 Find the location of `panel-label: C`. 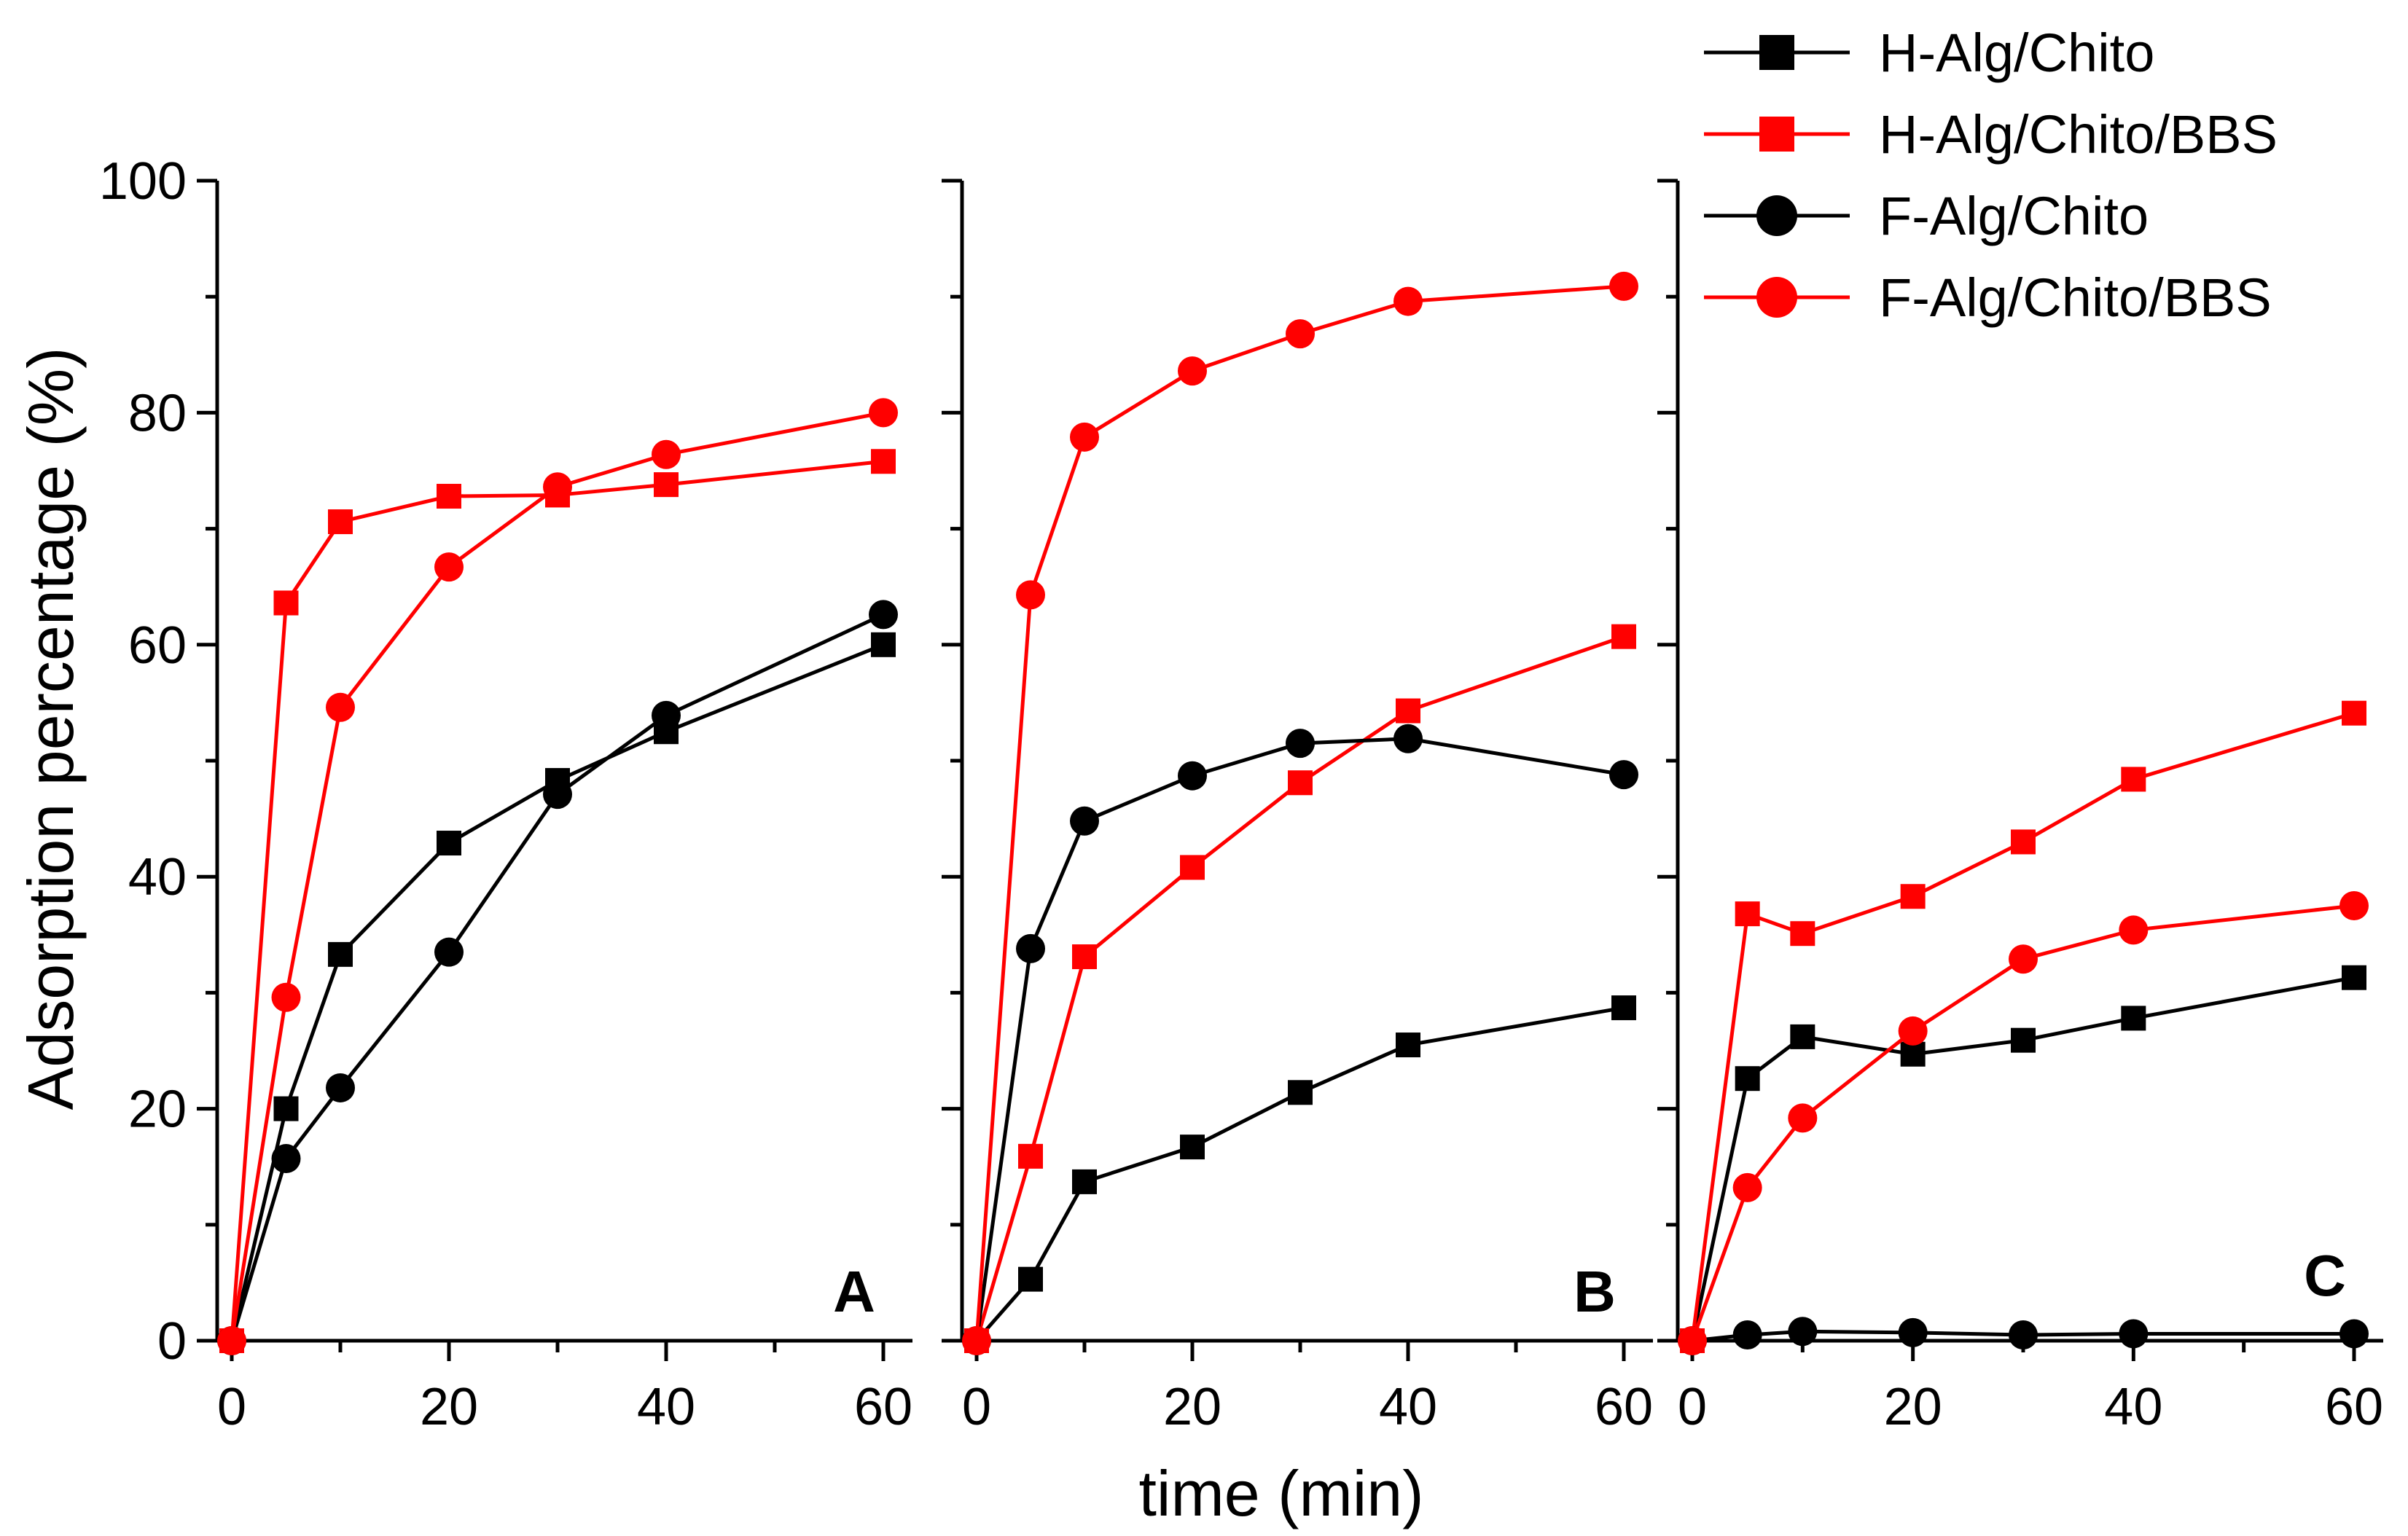

panel-label: C is located at coordinates (2325, 1275).